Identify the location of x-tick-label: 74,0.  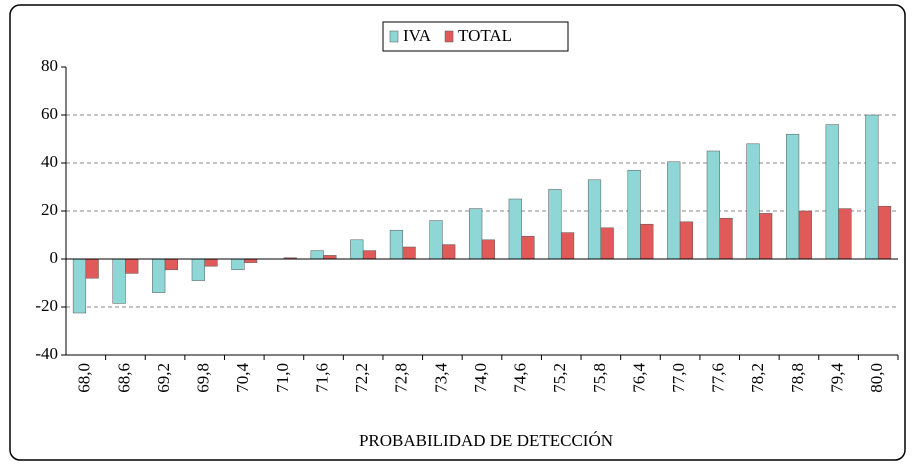
(480, 378).